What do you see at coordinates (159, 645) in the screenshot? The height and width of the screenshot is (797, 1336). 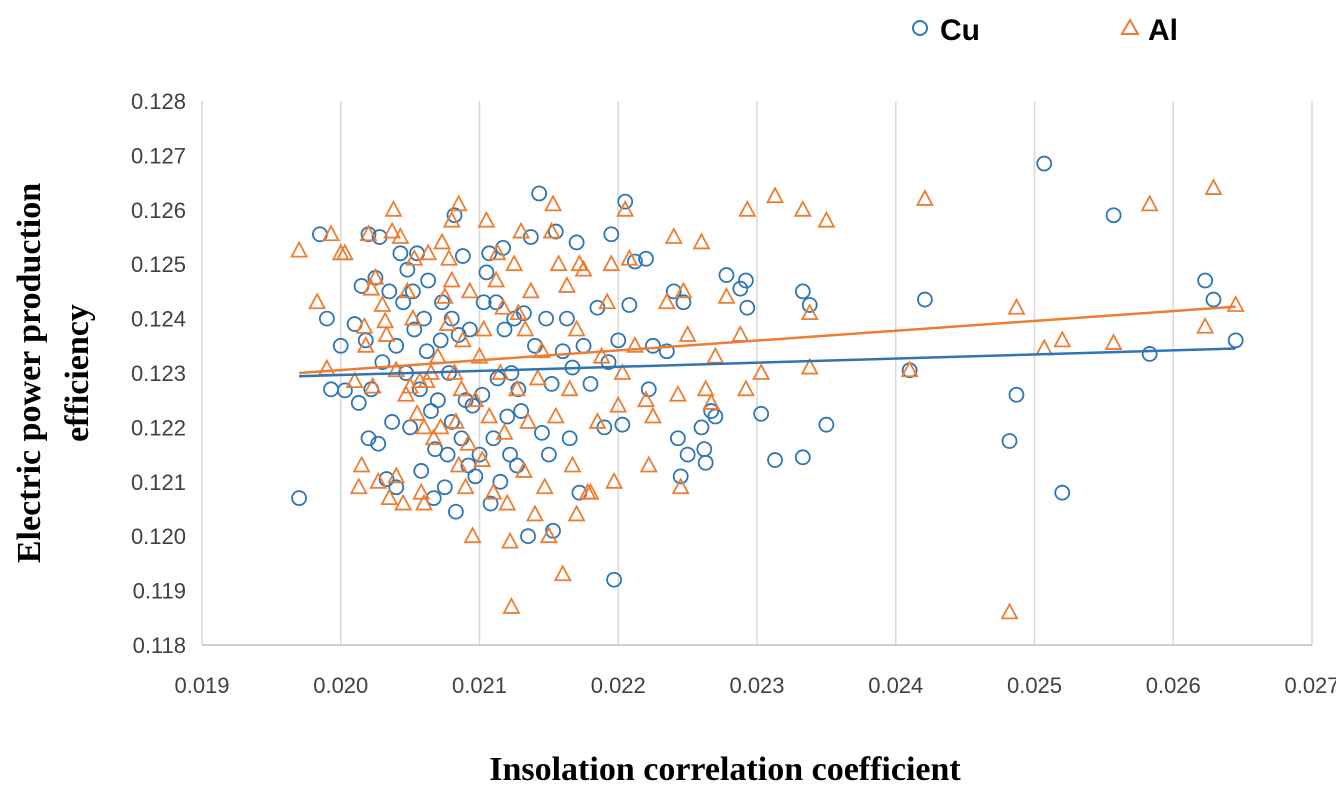 I see `y-tick-label: 0.118` at bounding box center [159, 645].